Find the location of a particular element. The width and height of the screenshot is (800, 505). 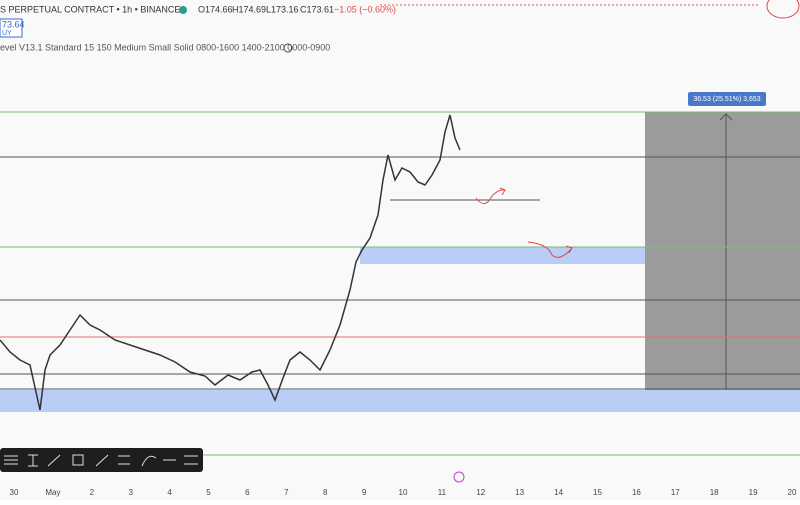

price-box is located at coordinates (11, 28).